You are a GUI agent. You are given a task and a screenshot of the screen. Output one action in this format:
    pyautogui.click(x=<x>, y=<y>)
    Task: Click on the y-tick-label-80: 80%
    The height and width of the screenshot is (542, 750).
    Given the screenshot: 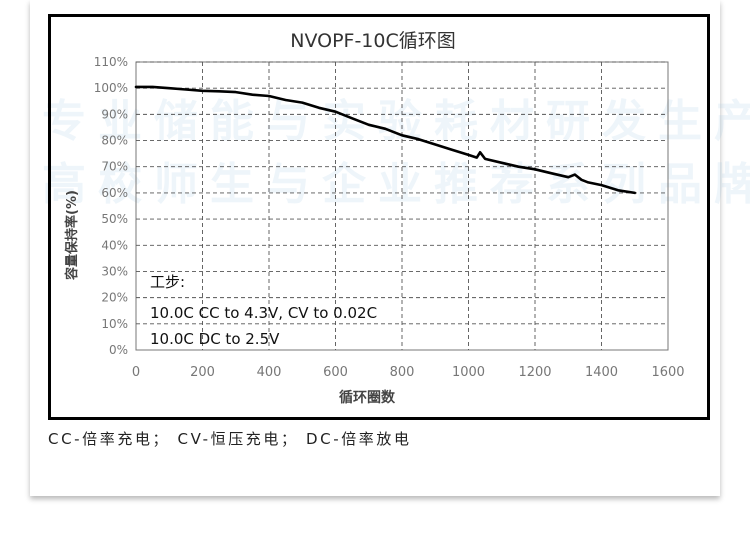 What is the action you would take?
    pyautogui.click(x=114, y=141)
    